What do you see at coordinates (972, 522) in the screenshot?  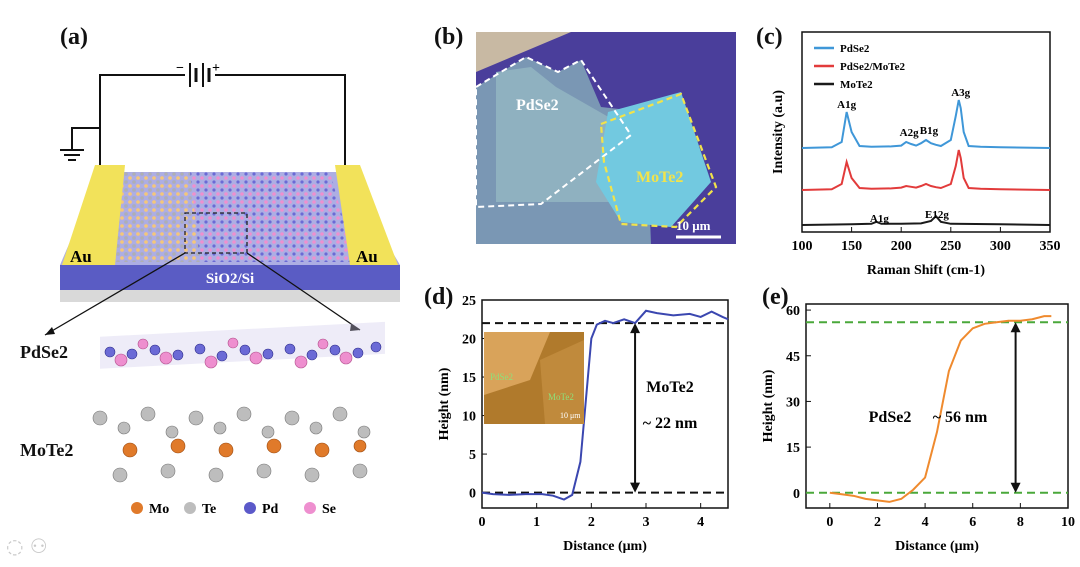 I see `x-tick-label: 6` at bounding box center [972, 522].